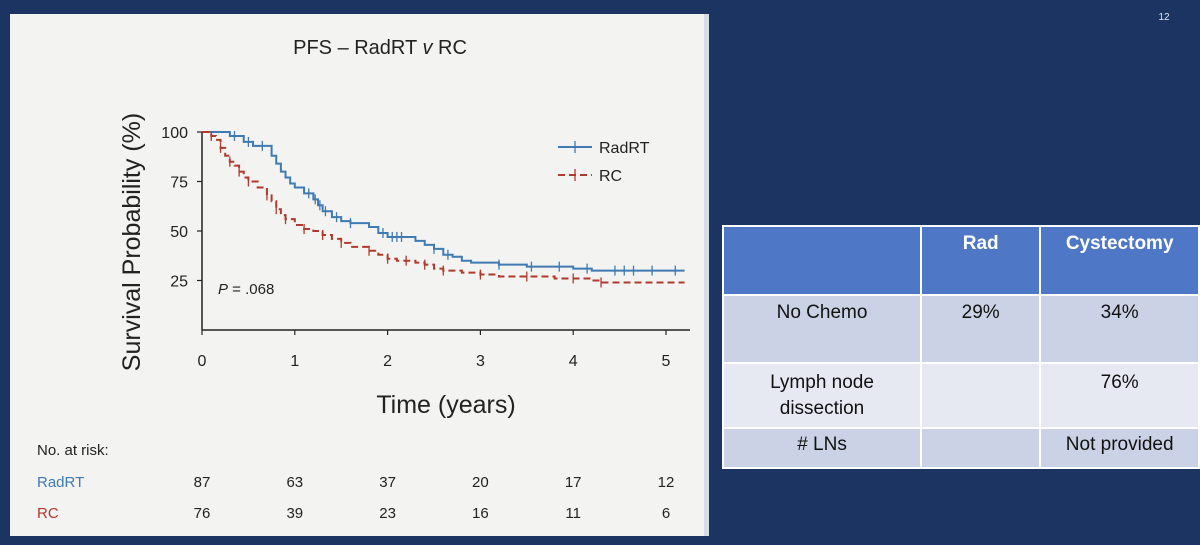 The image size is (1200, 545). What do you see at coordinates (1164, 17) in the screenshot?
I see `slide-number: 12` at bounding box center [1164, 17].